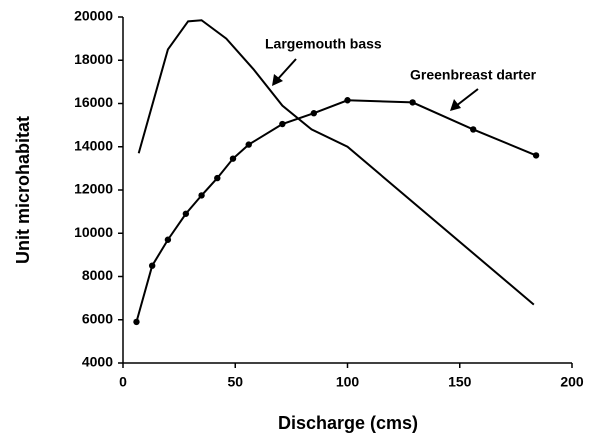  What do you see at coordinates (348, 423) in the screenshot?
I see `x-axis-title: Discharge (cms)` at bounding box center [348, 423].